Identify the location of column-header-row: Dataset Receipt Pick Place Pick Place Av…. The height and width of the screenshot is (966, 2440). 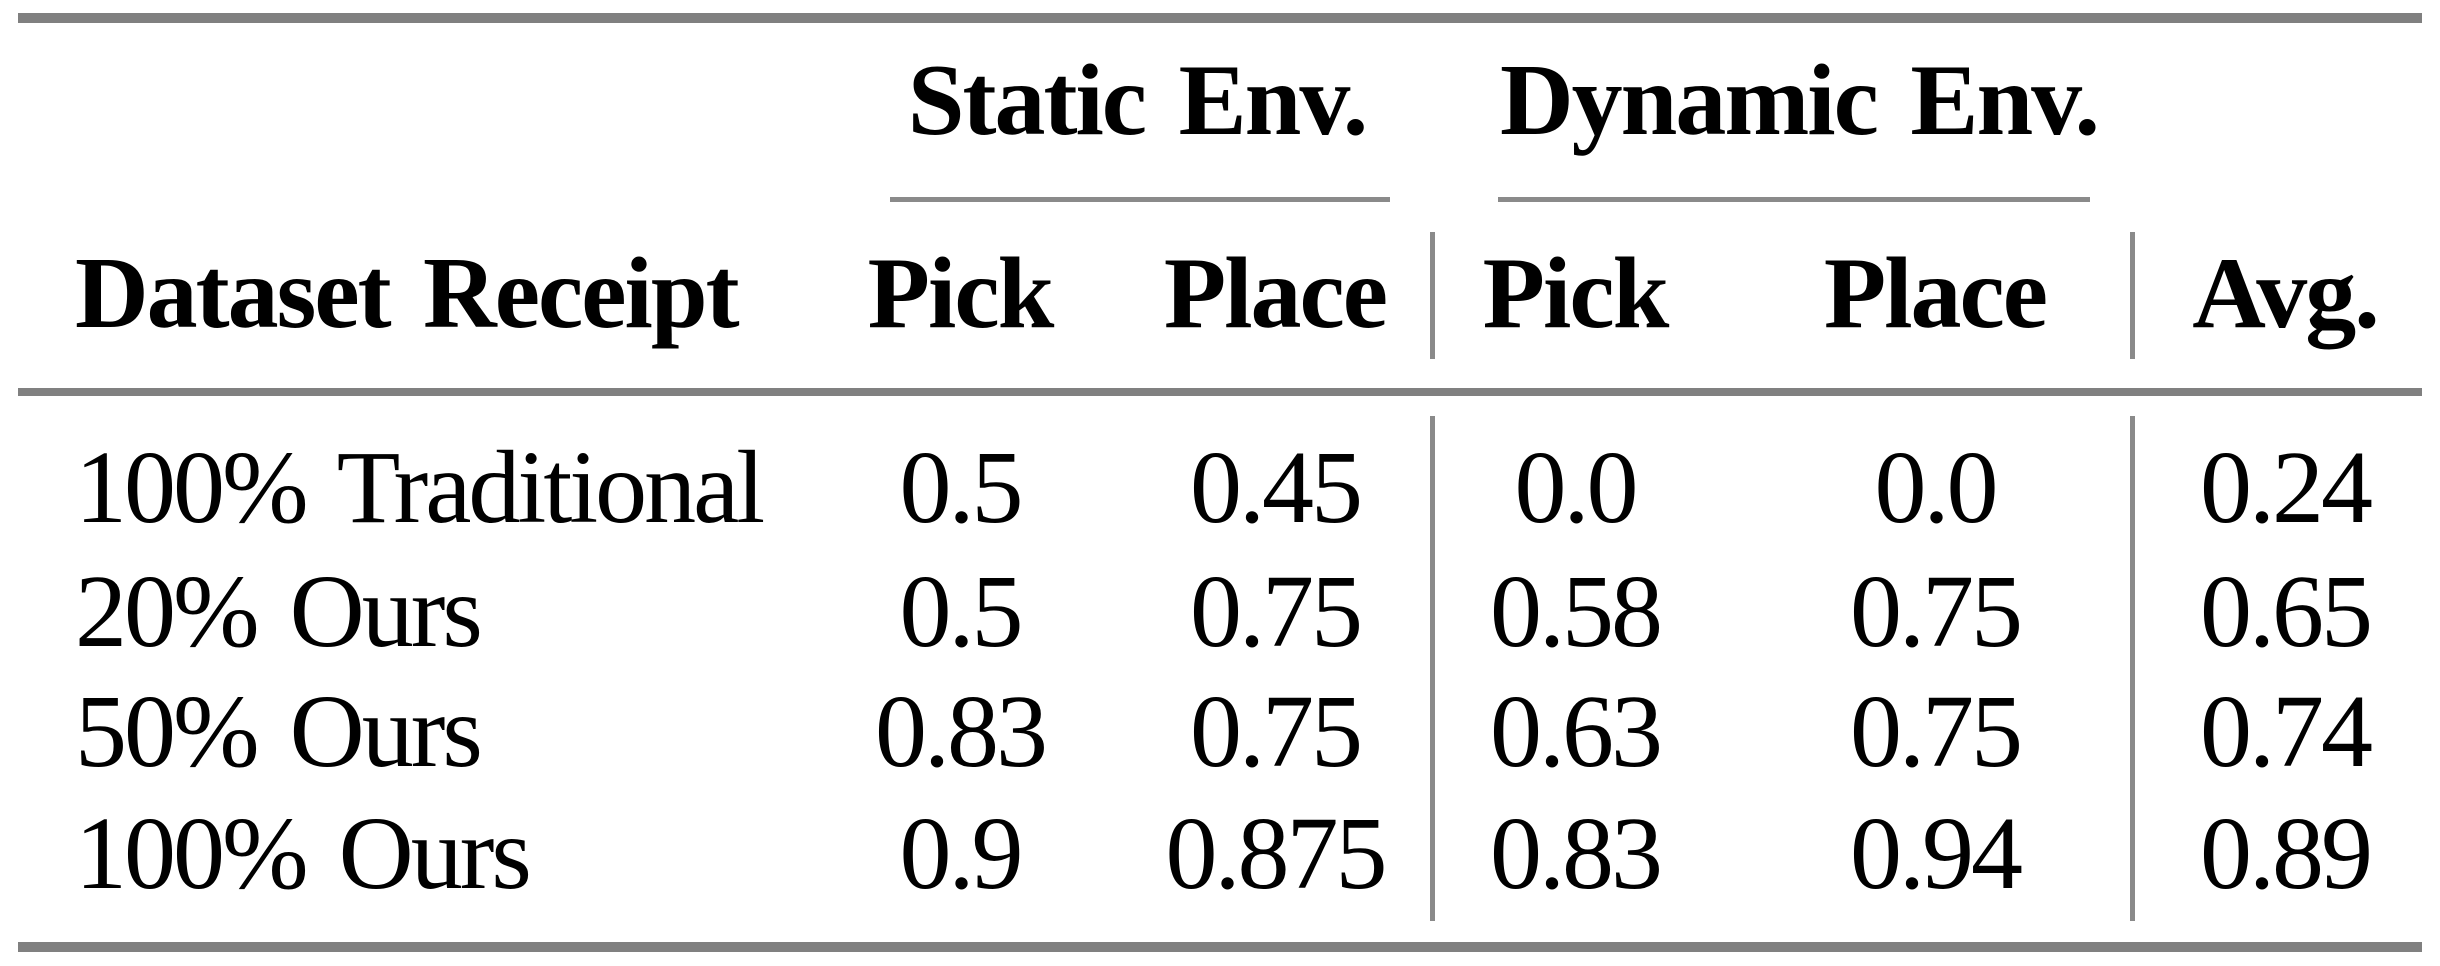
(1220, 293).